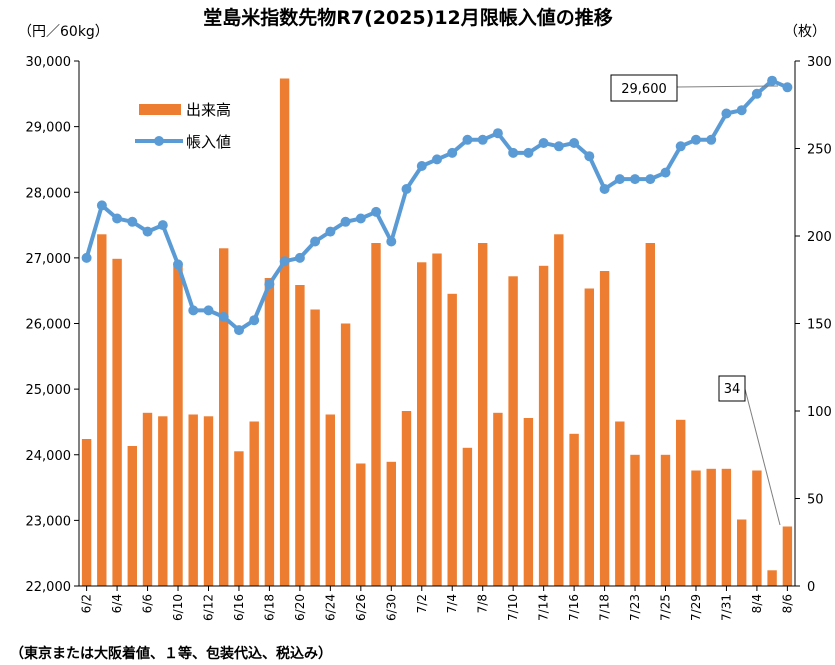 The image size is (835, 665). I want to click on x-tick-label: 7/16, so click(574, 607).